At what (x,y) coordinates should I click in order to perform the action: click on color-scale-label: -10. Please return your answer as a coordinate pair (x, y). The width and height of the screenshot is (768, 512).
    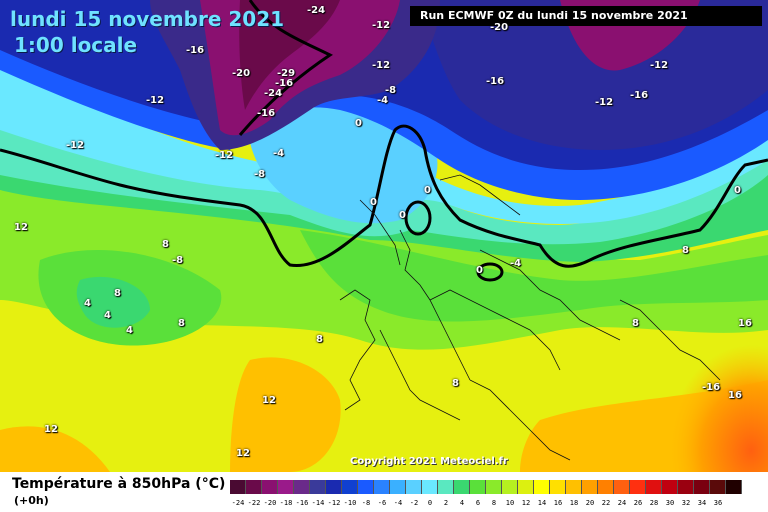
    Looking at the image, I should click on (350, 503).